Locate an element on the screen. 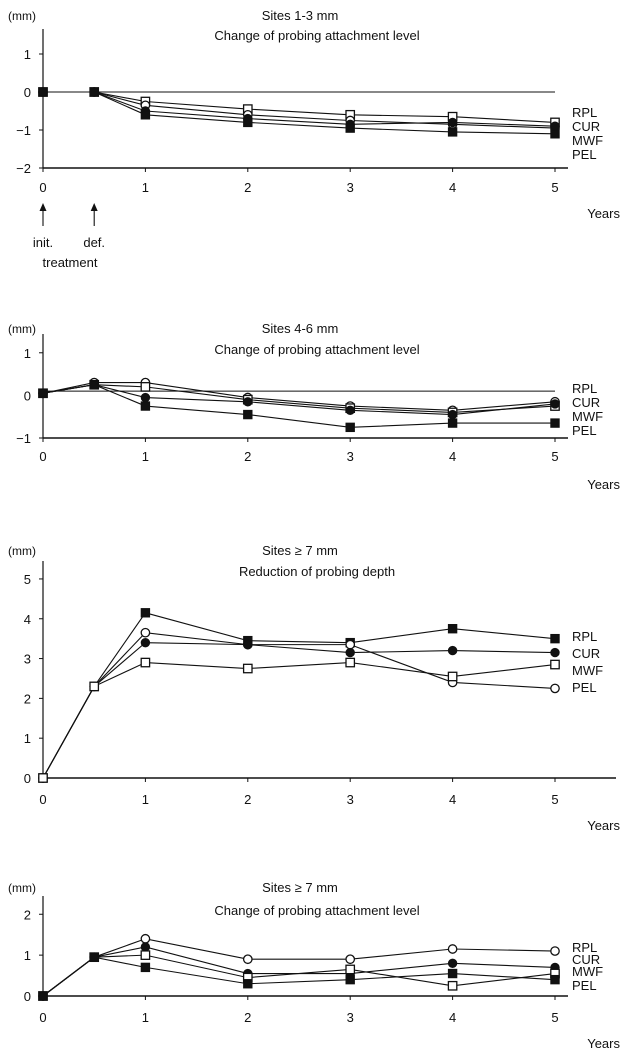 This screenshot has width=628, height=1058. chart-title-line1: Sites 1-3 mm is located at coordinates (300, 15).